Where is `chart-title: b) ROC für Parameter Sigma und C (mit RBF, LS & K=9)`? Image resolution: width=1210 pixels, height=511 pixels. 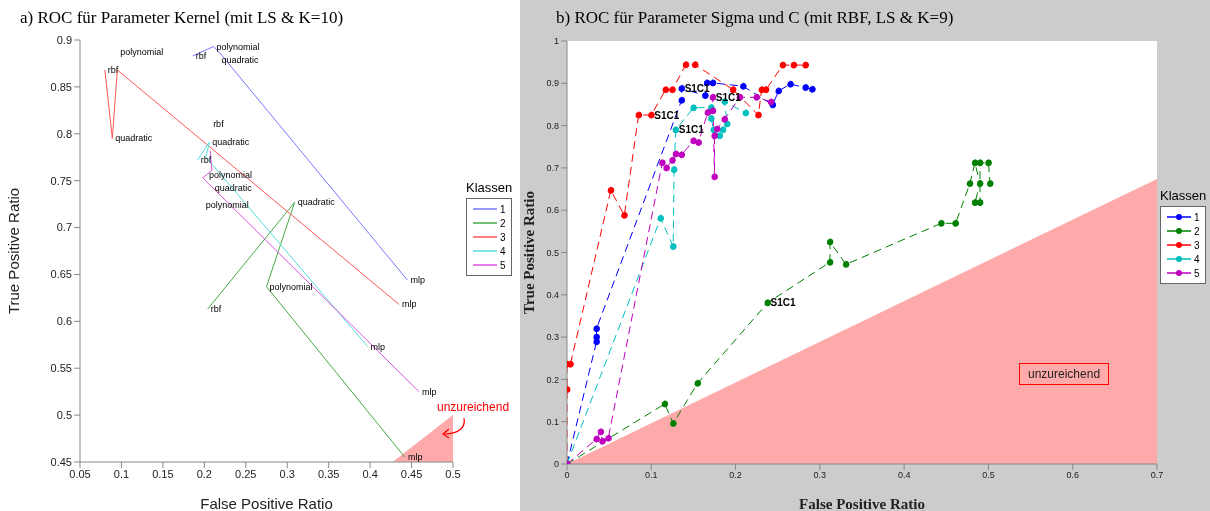
chart-title: b) ROC für Parameter Sigma und C (mit RBF, LS & K=9) is located at coordinates (755, 18).